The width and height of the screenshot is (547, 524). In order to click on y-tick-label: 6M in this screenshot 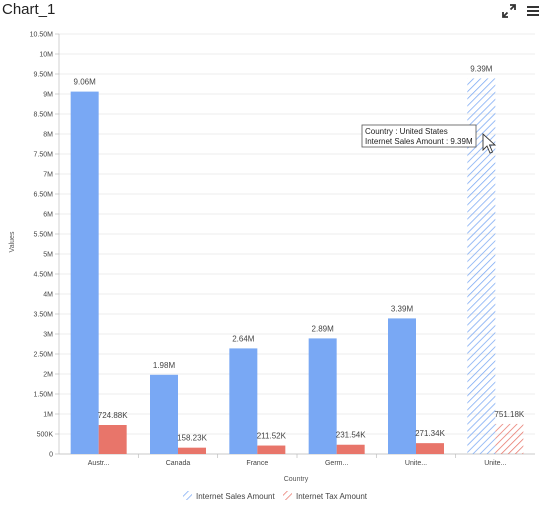, I will do `click(48, 215)`.